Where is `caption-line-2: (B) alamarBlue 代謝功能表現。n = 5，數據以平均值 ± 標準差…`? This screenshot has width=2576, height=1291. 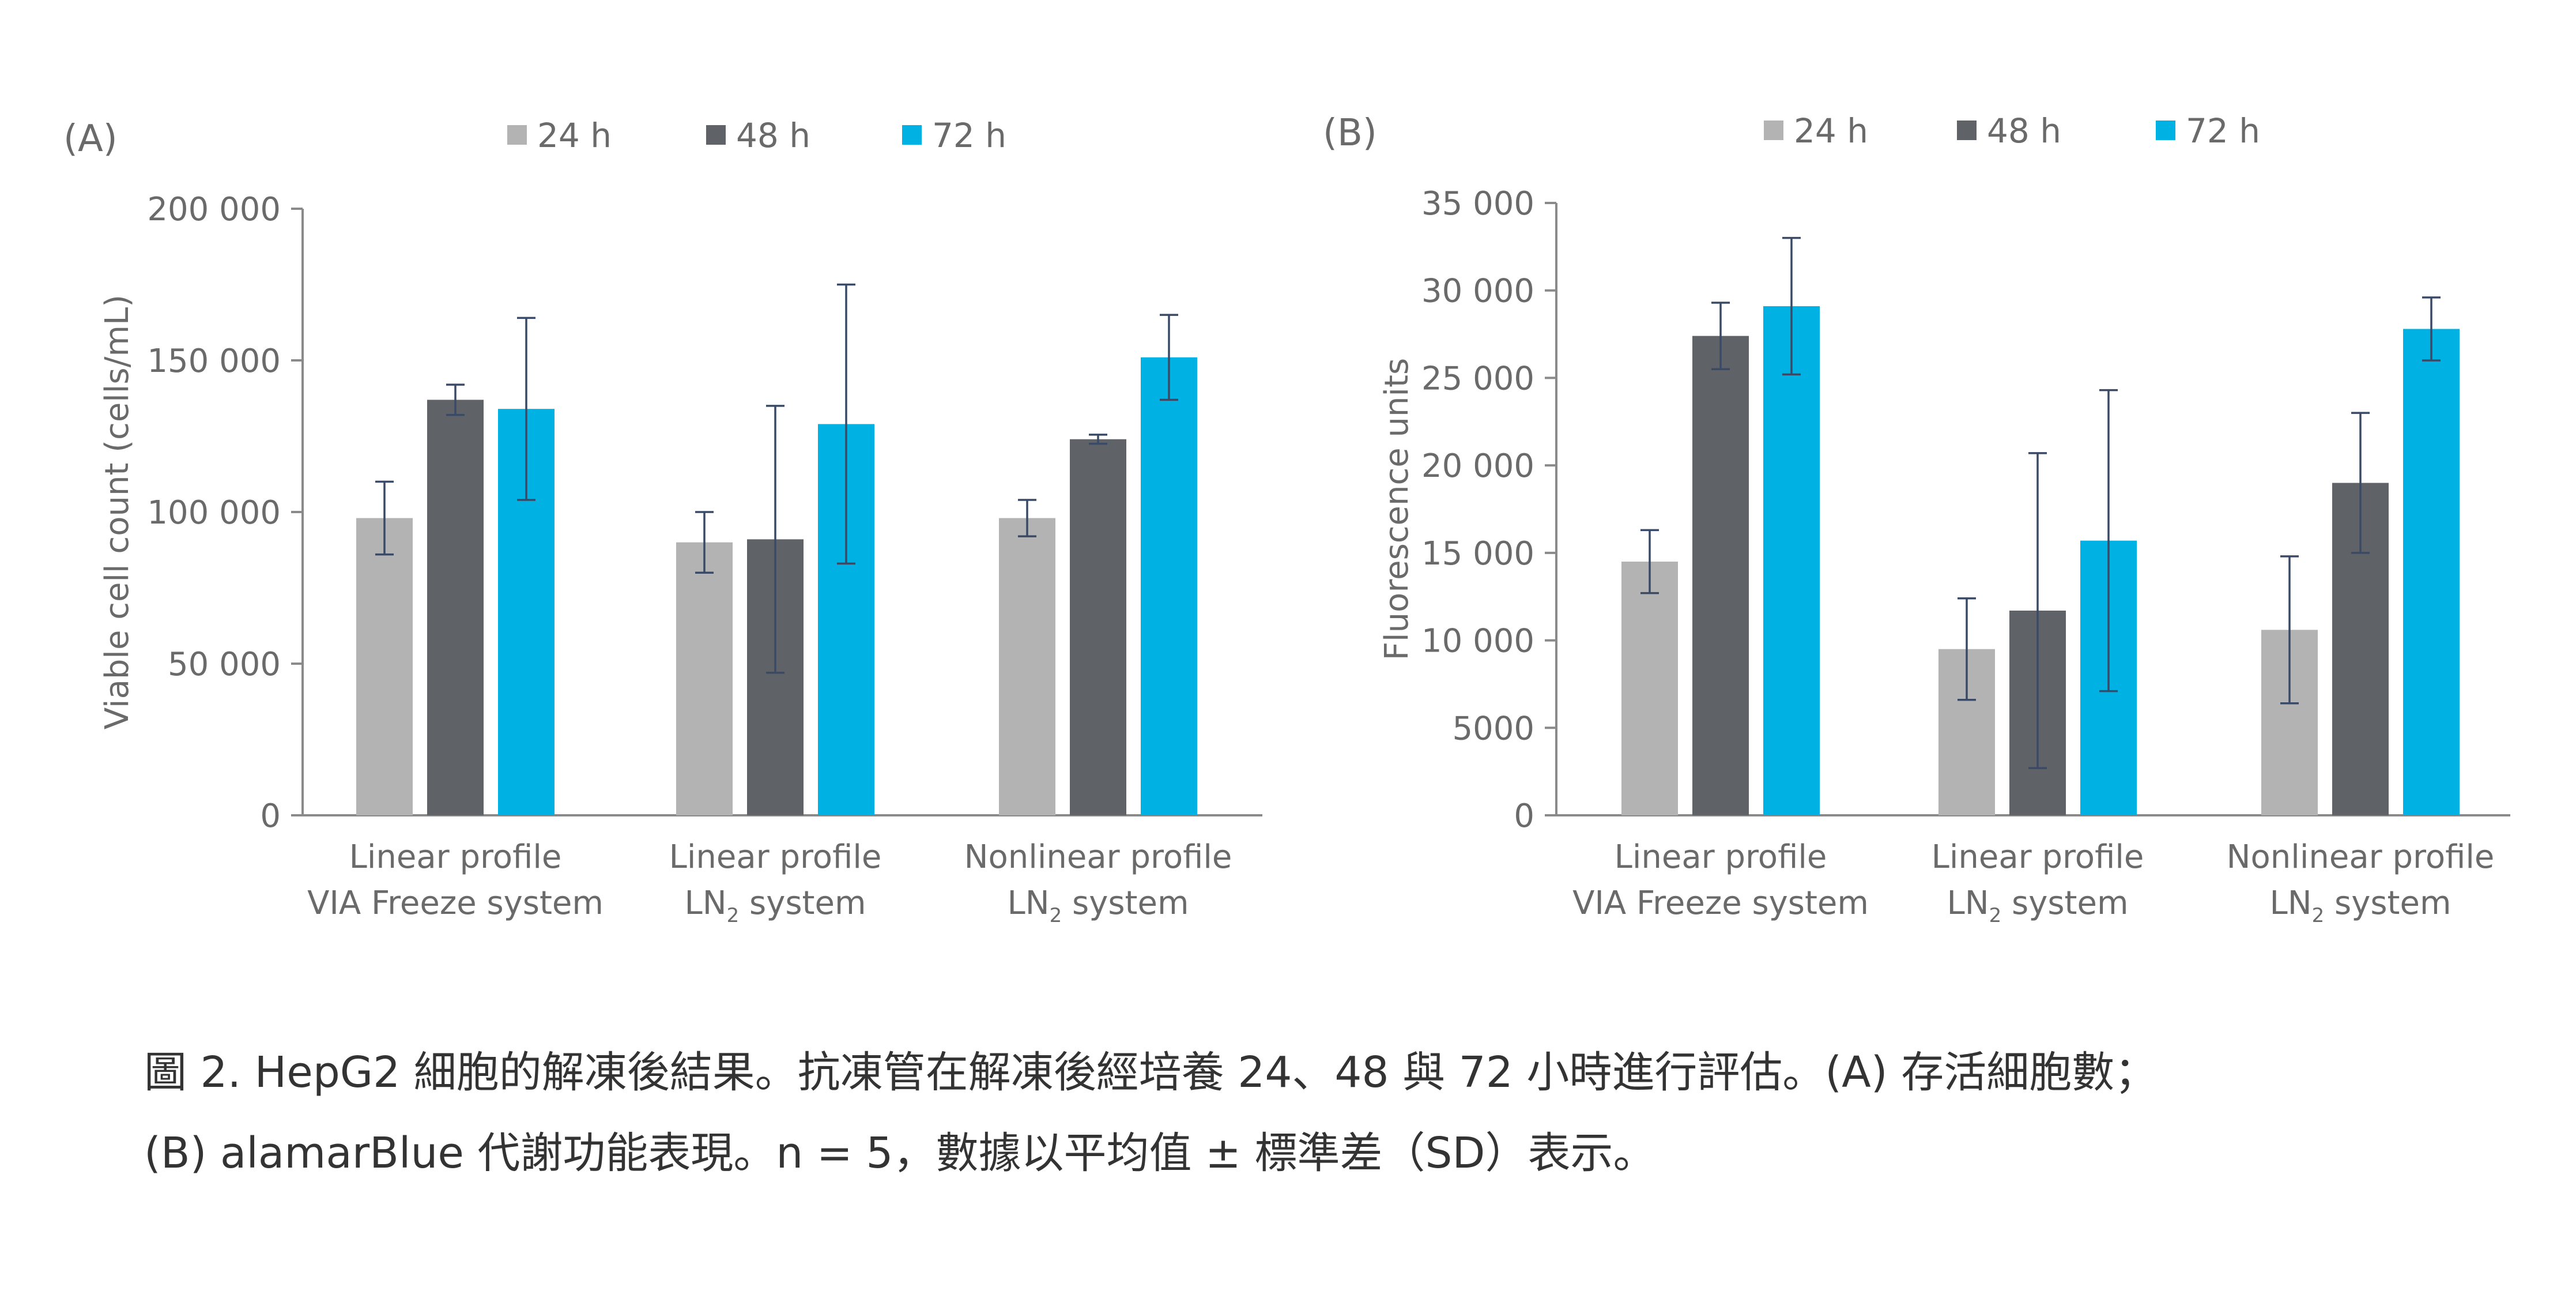
caption-line-2: (B) alamarBlue 代謝功能表現。n = 5，數據以平均值 ± 標準差… is located at coordinates (900, 1153).